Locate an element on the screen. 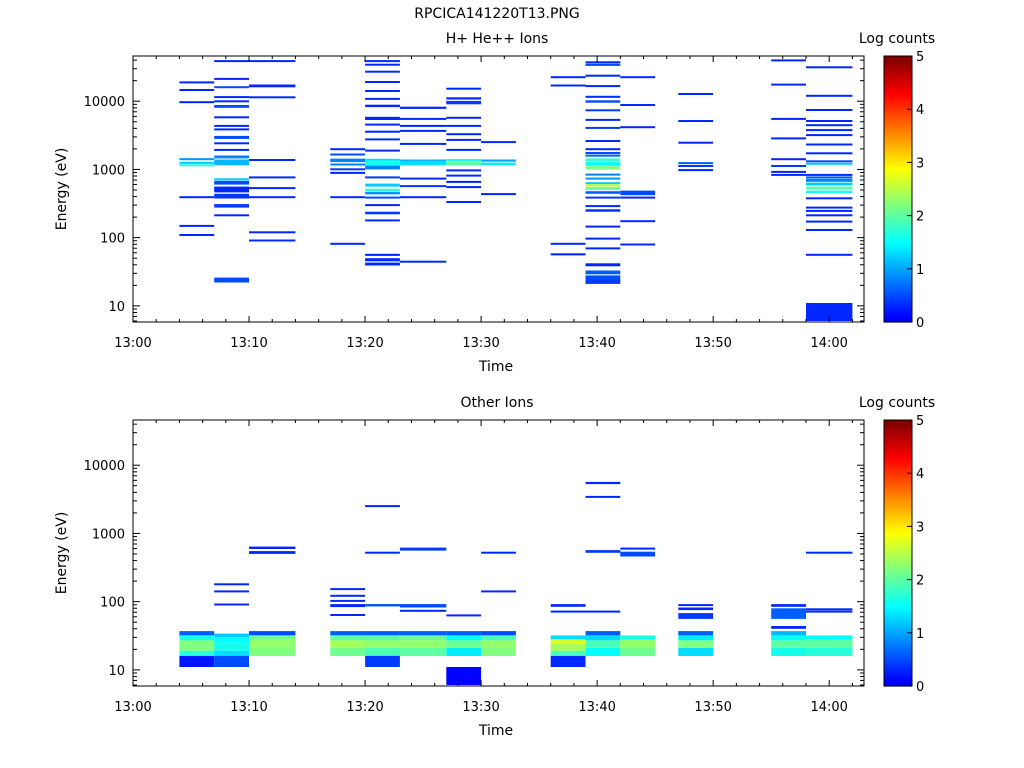 This screenshot has width=1024, height=768. y-tick-label: 10 is located at coordinates (116, 671).